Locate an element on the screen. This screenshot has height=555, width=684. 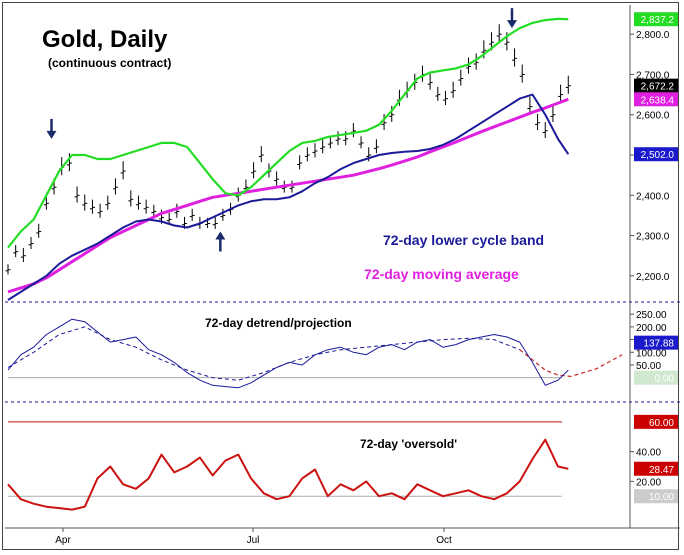
y-tick-label: 2,300.0 is located at coordinates (653, 237).